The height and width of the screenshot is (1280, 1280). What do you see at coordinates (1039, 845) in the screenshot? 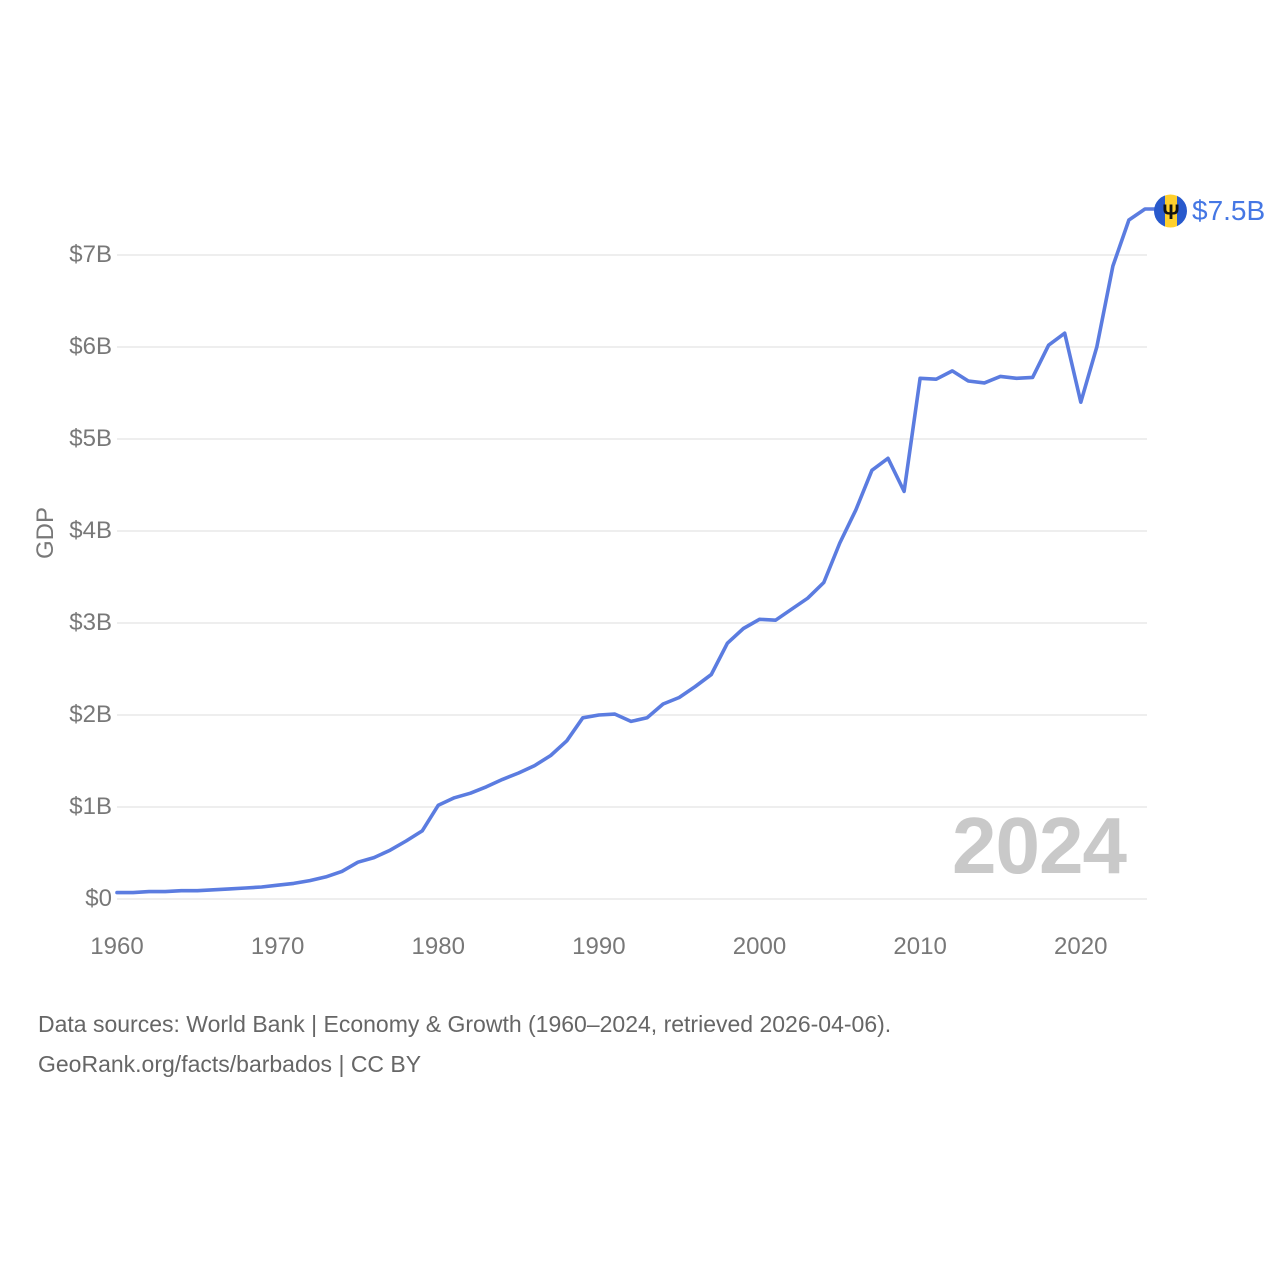
I see `year-watermark: 2024` at bounding box center [1039, 845].